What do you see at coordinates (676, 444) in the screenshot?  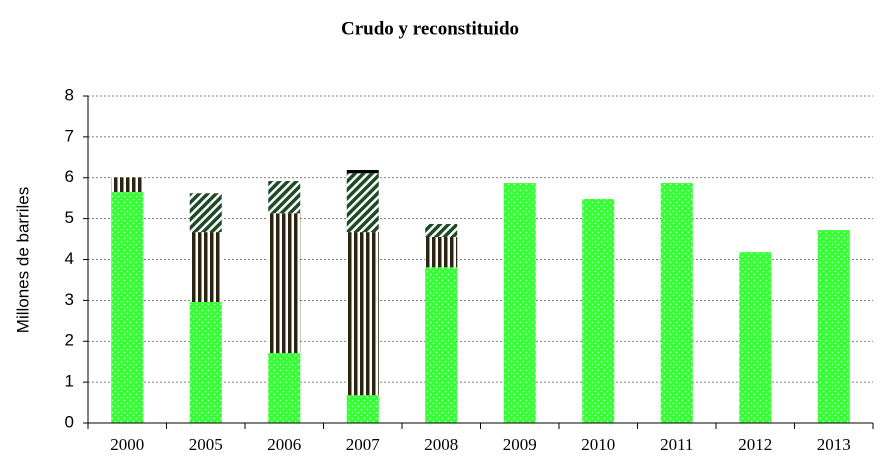 I see `x-tick-label: 2011` at bounding box center [676, 444].